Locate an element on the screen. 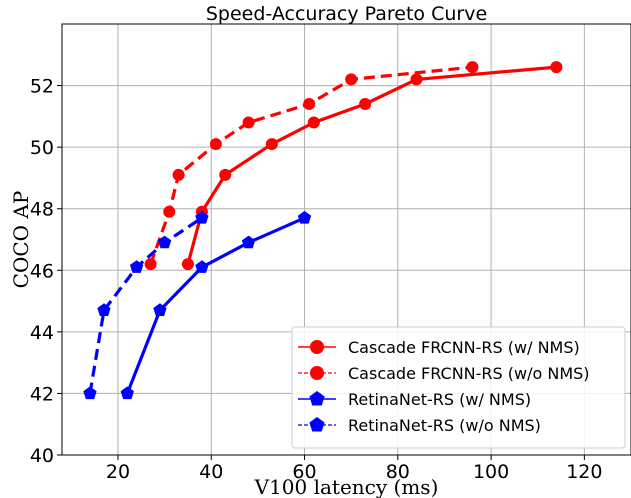 This screenshot has width=631, height=498. y-tick-label: 50 is located at coordinates (42, 148).